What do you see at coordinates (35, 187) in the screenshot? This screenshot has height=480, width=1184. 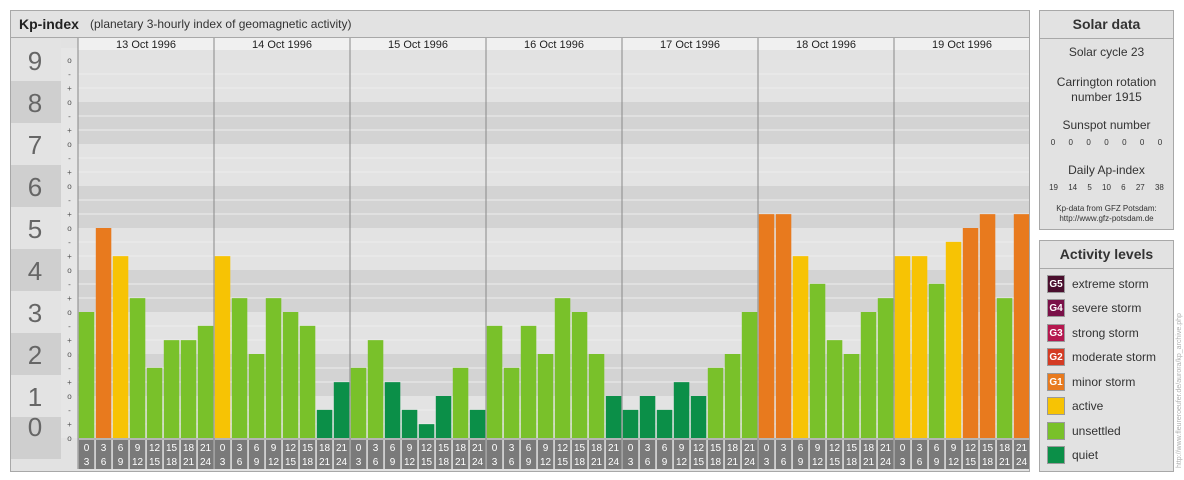 I see `y-tick-label: 6` at bounding box center [35, 187].